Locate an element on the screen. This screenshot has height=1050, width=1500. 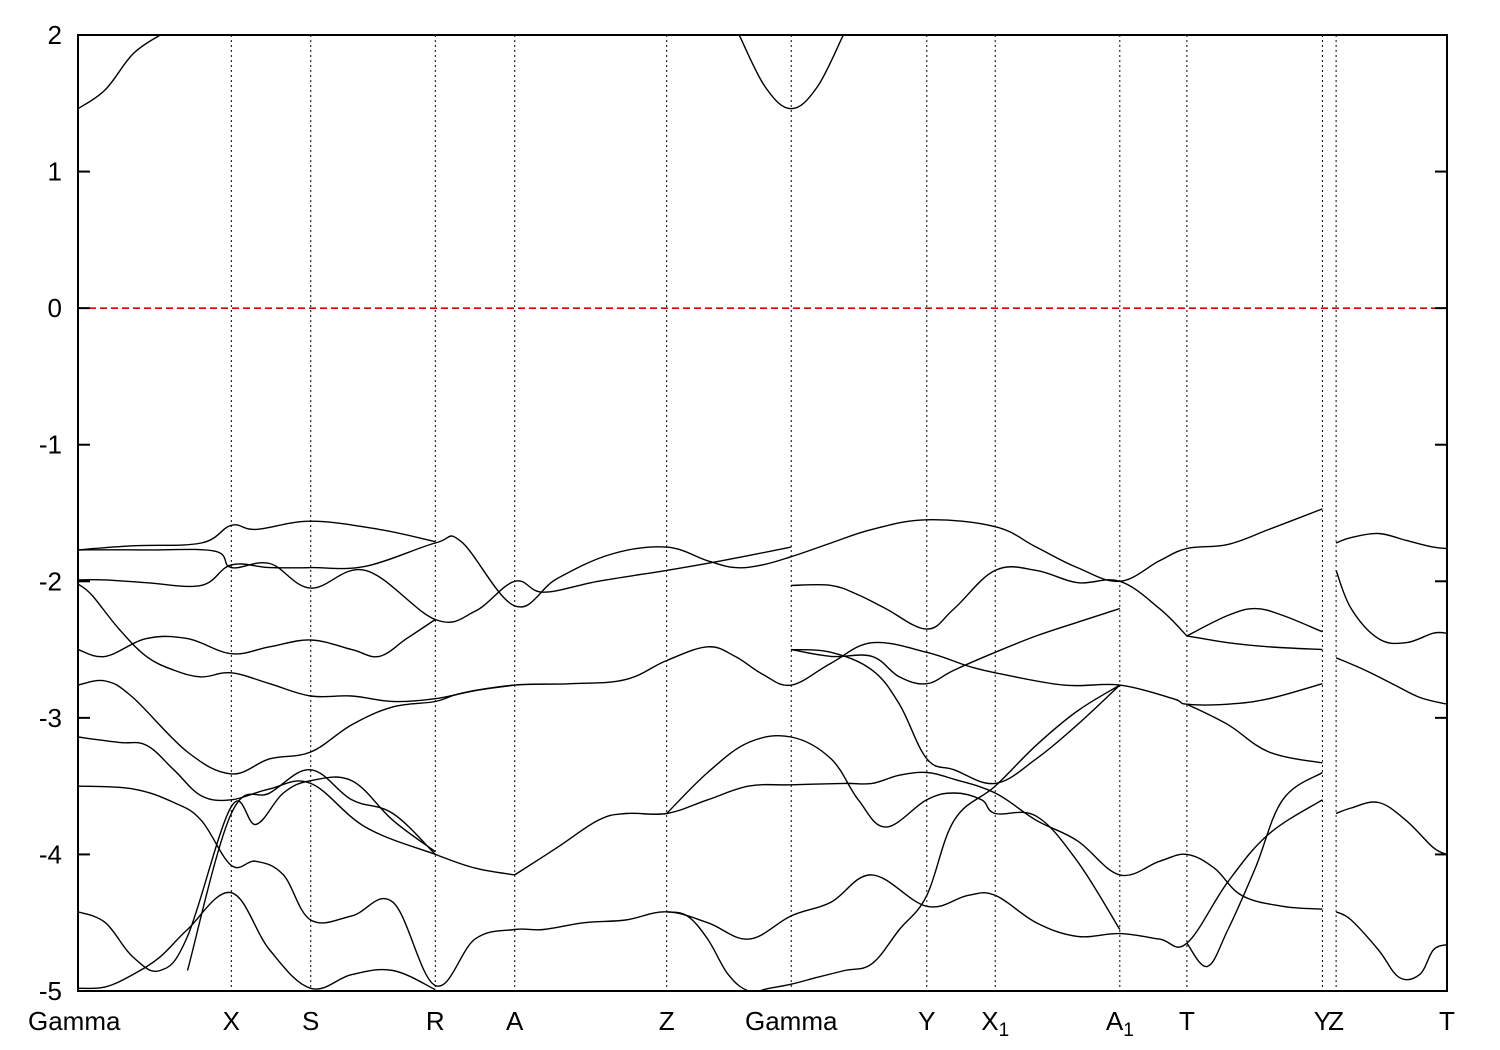
x-kpoint-label: A is located at coordinates (515, 1021).